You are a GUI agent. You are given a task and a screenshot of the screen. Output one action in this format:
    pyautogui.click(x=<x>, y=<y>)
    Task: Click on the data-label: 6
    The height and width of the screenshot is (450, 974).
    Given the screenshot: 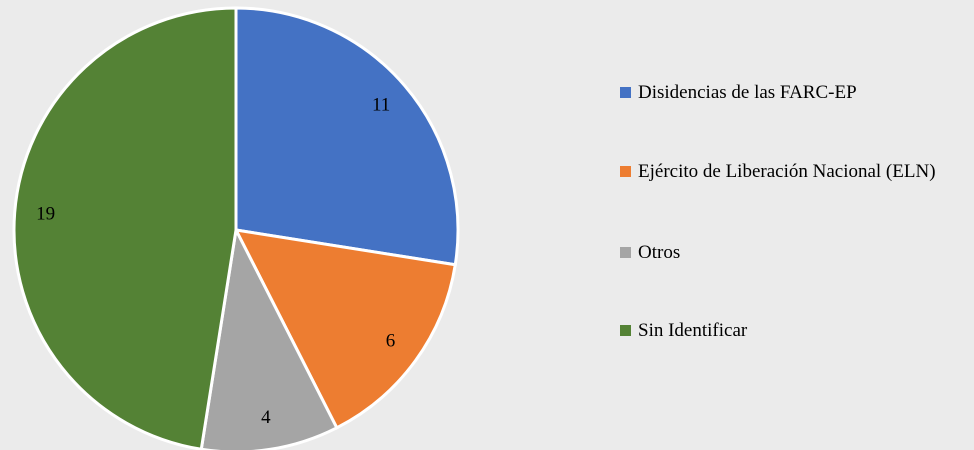 What is the action you would take?
    pyautogui.click(x=391, y=341)
    